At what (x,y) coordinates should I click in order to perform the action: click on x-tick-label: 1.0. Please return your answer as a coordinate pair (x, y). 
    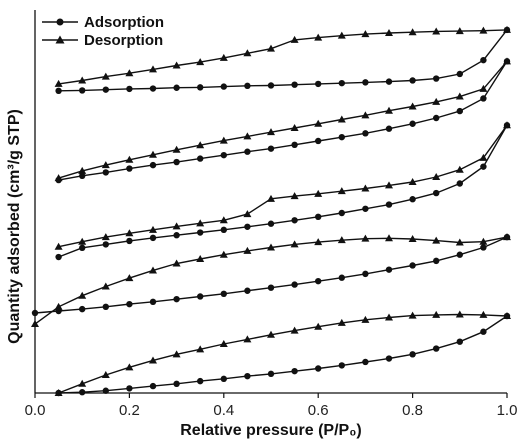
    Looking at the image, I should click on (507, 410).